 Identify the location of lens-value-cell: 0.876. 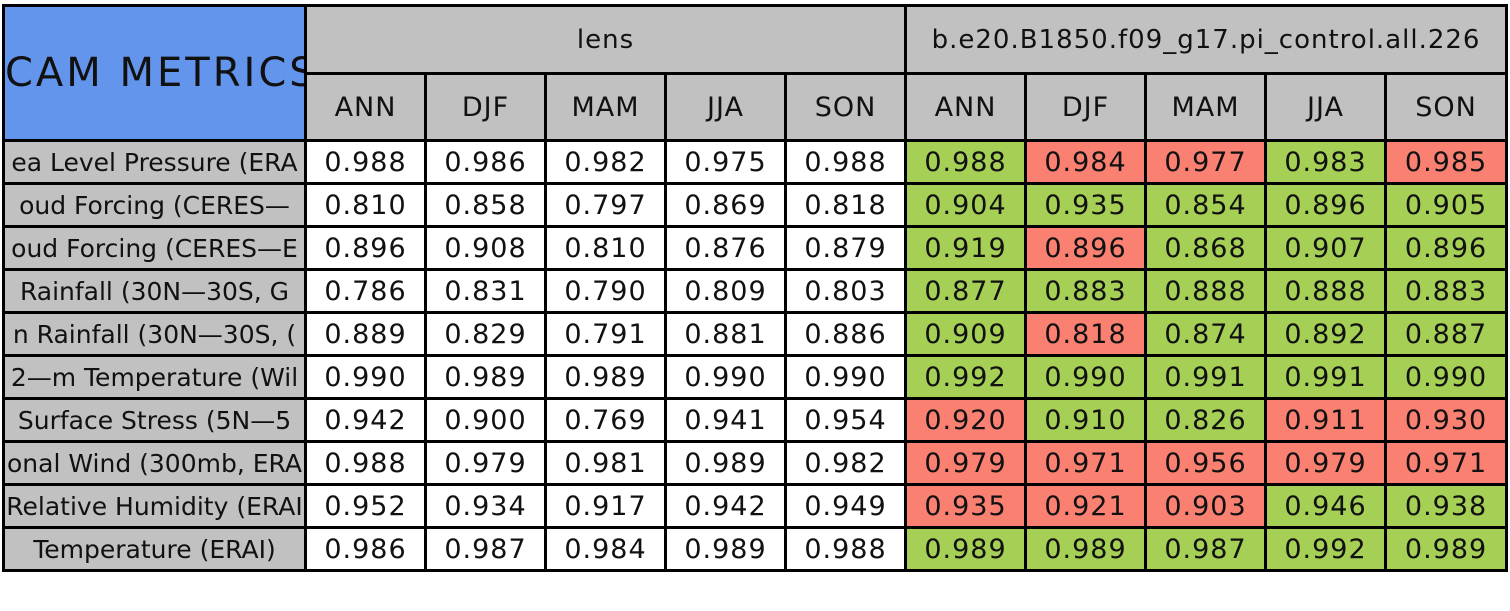
(725, 248).